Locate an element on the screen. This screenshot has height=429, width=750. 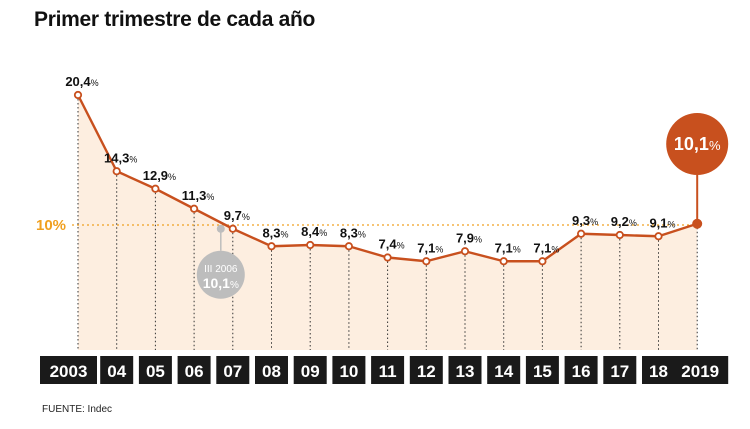
data-label-18: 9,1% is located at coordinates (662, 222).